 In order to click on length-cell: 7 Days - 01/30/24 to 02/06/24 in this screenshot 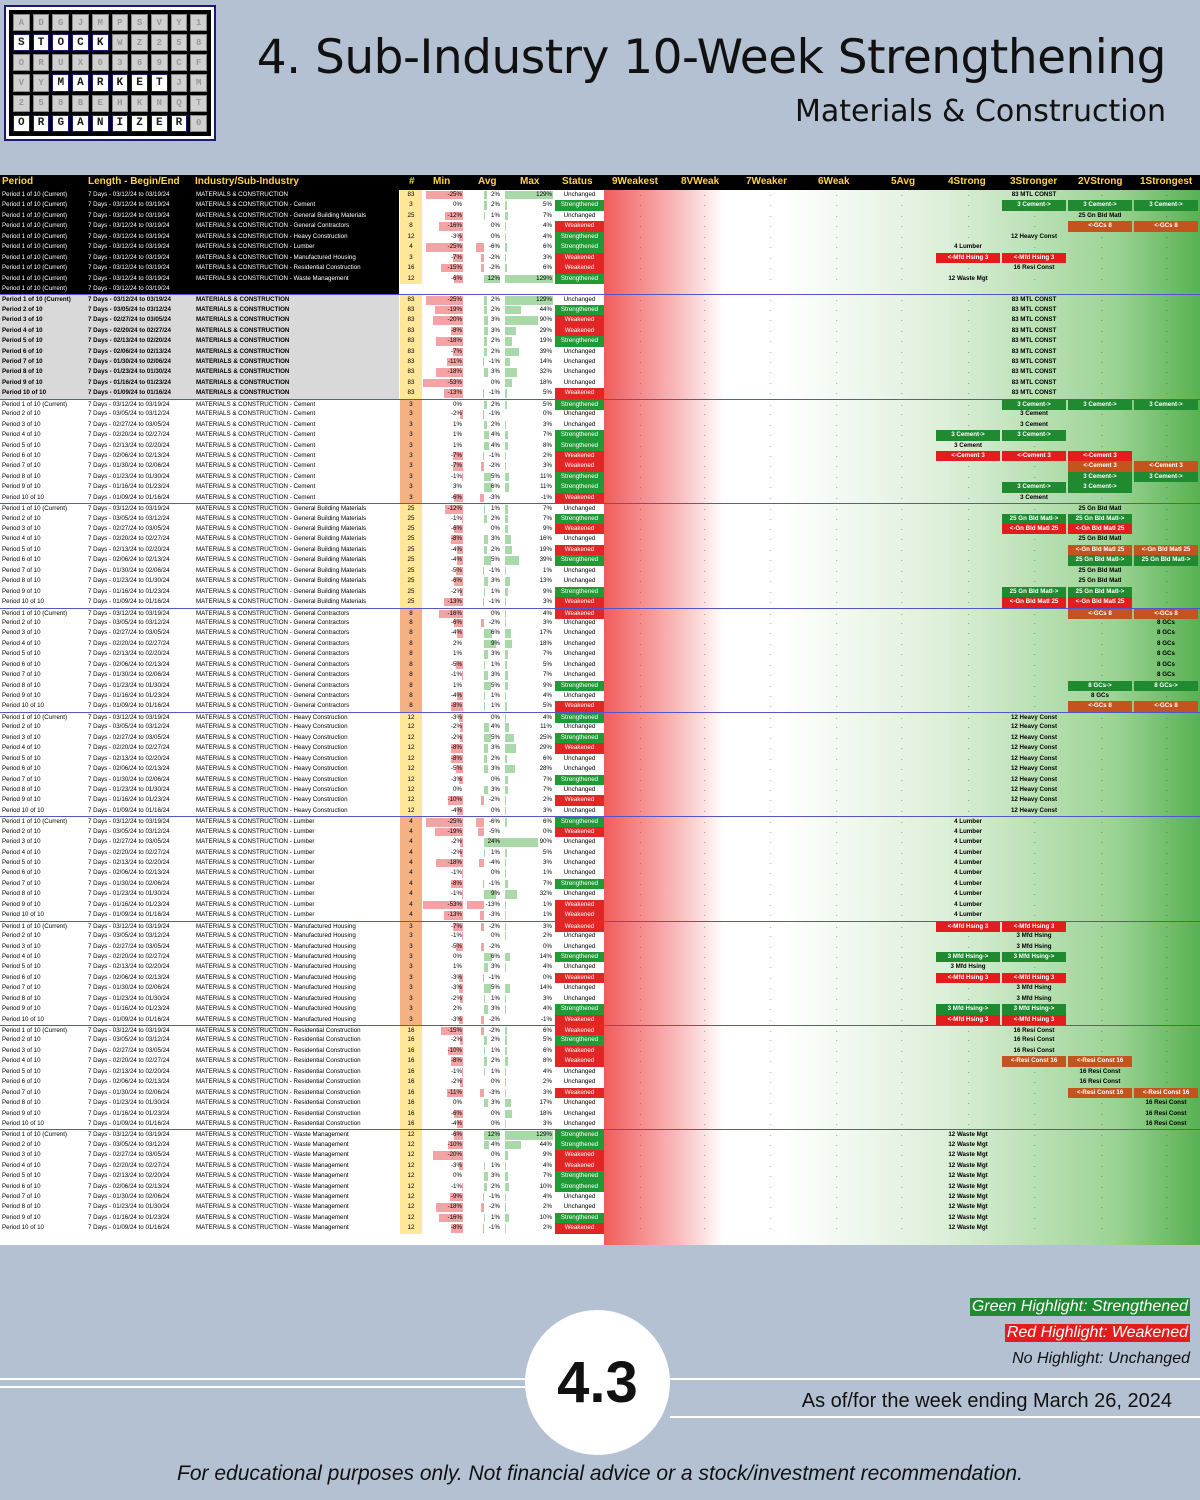, I will do `click(129, 675)`.